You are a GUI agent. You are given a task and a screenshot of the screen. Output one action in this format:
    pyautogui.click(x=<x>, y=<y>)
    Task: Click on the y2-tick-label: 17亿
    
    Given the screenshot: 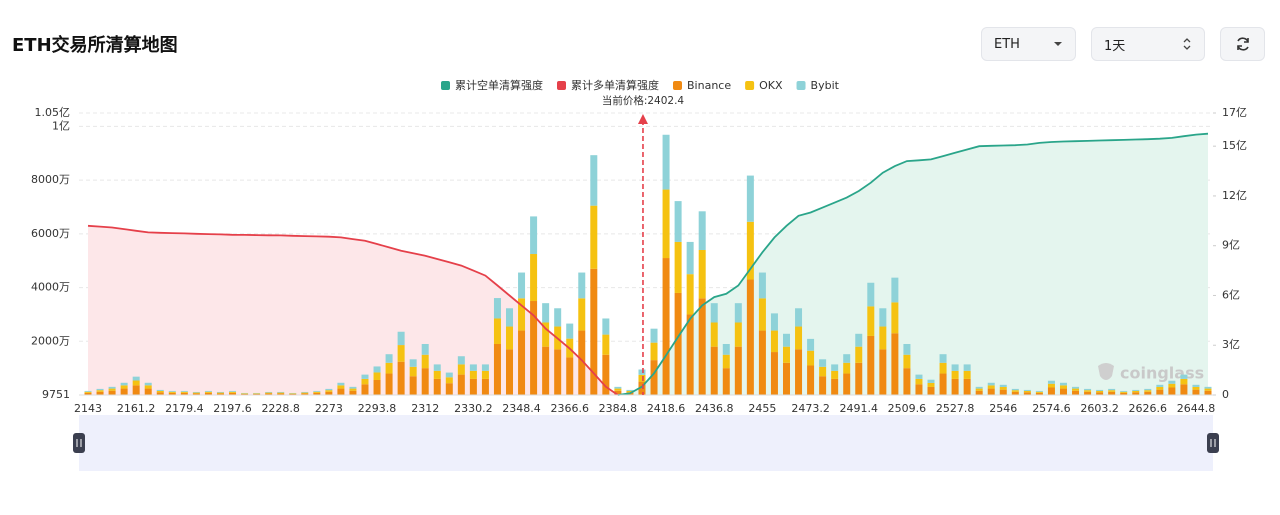 What is the action you would take?
    pyautogui.click(x=1234, y=112)
    